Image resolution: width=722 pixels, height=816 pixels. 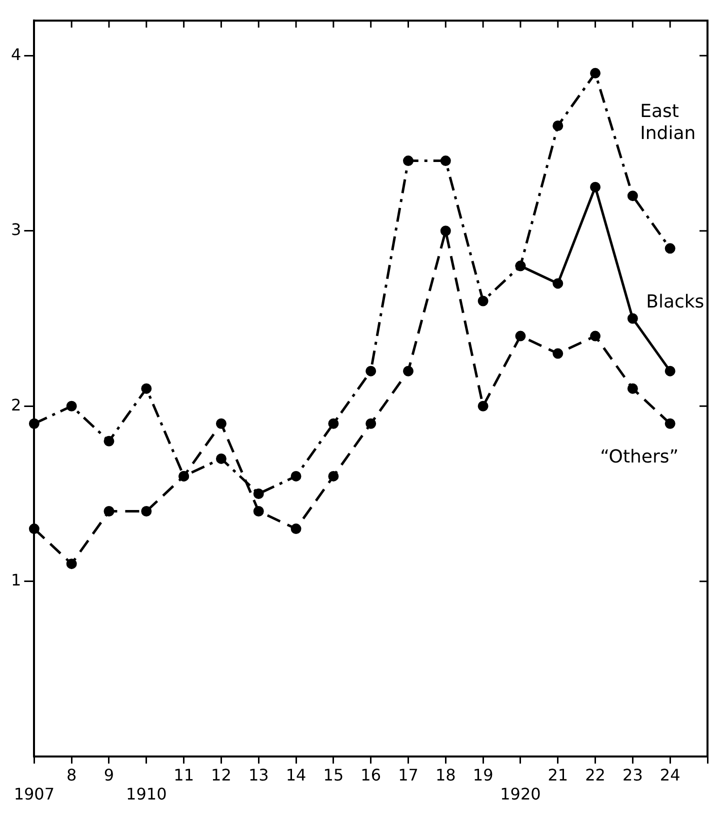 I want to click on x-tick-label: 22, so click(x=595, y=774).